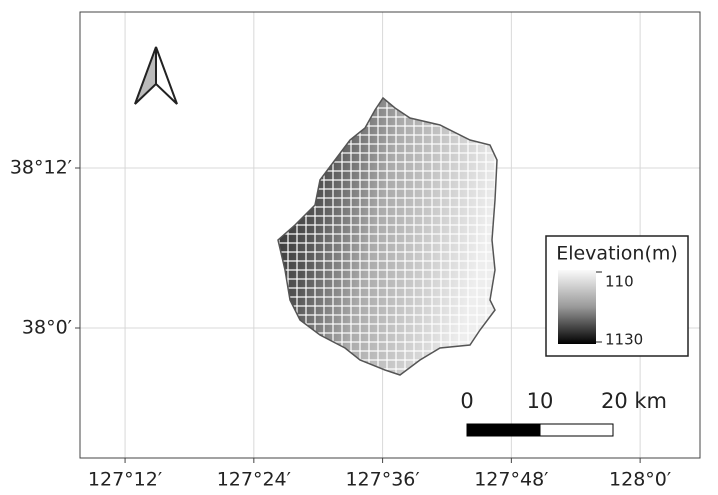  Describe the element at coordinates (617, 254) in the screenshot. I see `legend-title: Elevation(m)` at that location.